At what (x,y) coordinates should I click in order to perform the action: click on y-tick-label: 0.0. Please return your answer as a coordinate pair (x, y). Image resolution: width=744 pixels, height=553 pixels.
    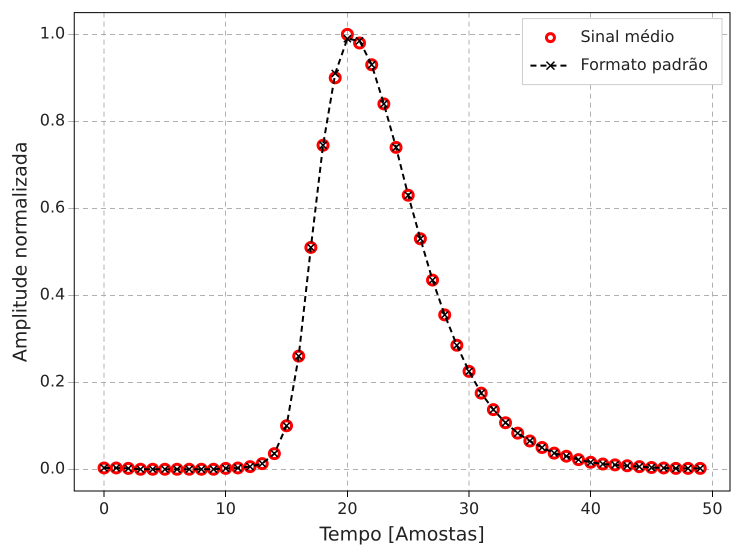
    Looking at the image, I should click on (53, 468).